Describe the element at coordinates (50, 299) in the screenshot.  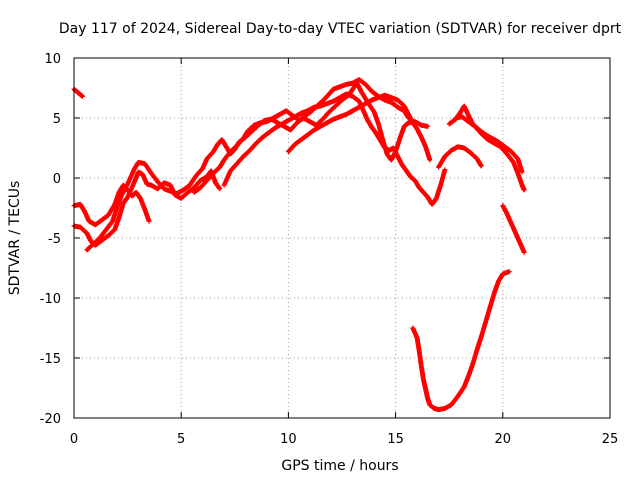
I see `y-tick-label: -10` at that location.